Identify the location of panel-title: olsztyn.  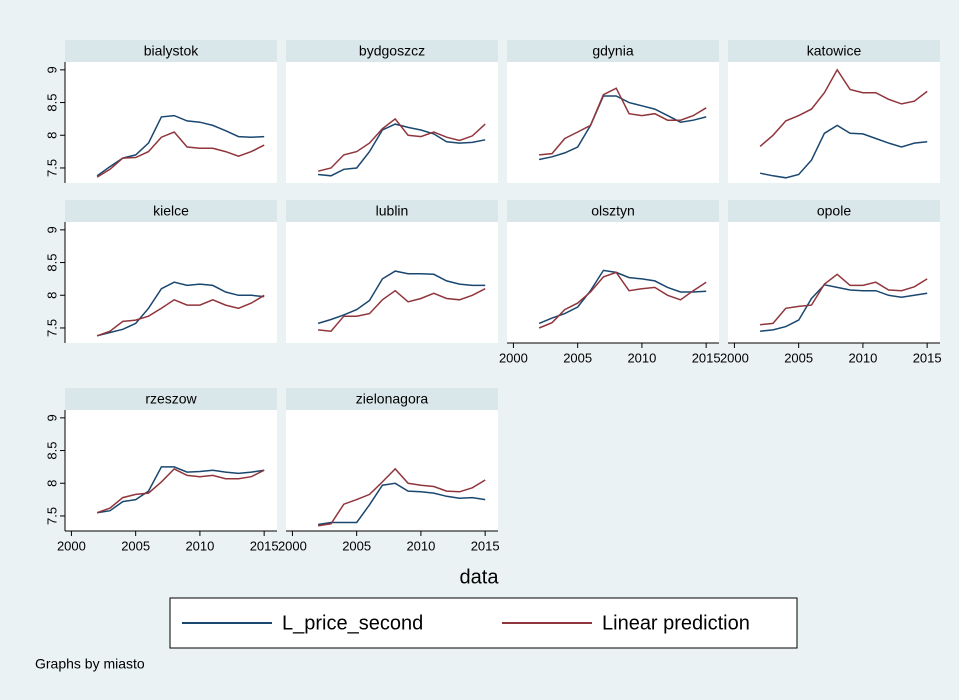
(613, 211).